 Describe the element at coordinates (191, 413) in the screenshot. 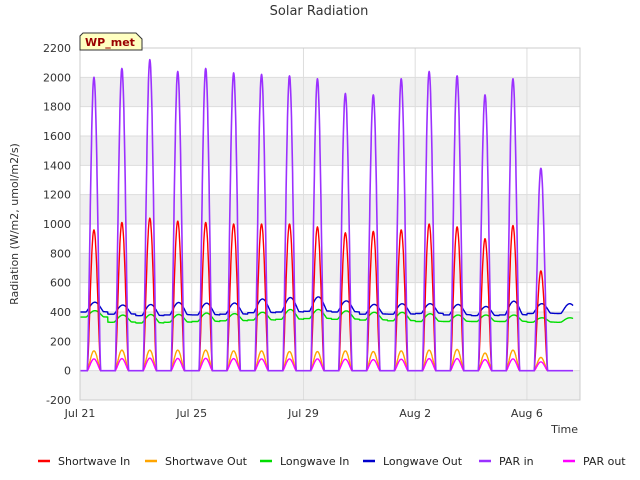

I see `x-tick-label: Jul 25` at that location.